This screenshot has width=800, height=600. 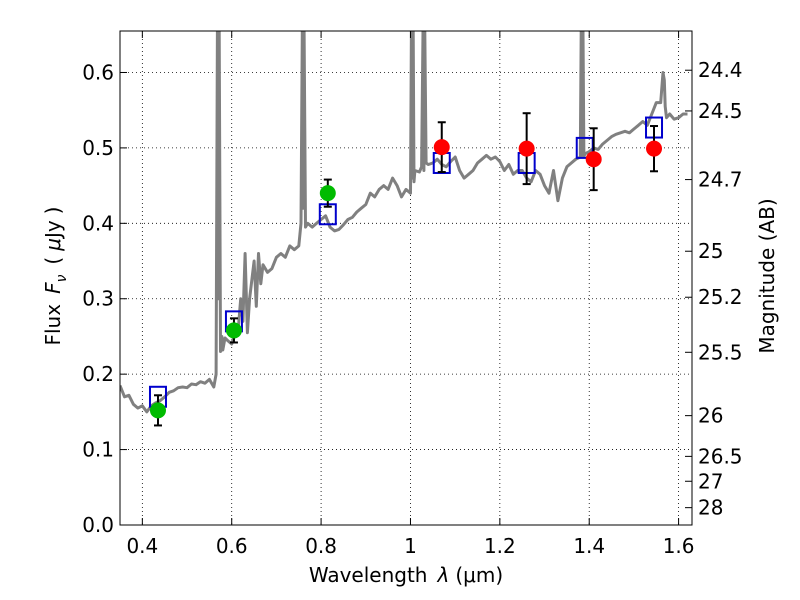 I want to click on magnitude-tick-label: 27, so click(x=710, y=481).